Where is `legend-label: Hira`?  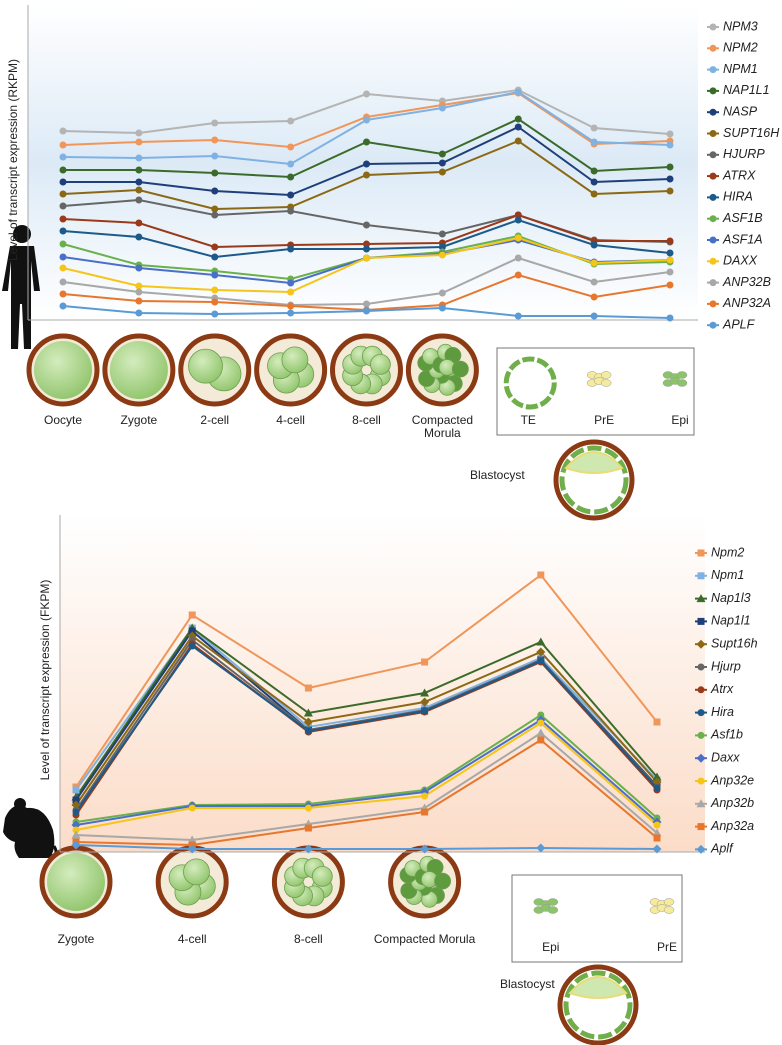 legend-label: Hira is located at coordinates (722, 712).